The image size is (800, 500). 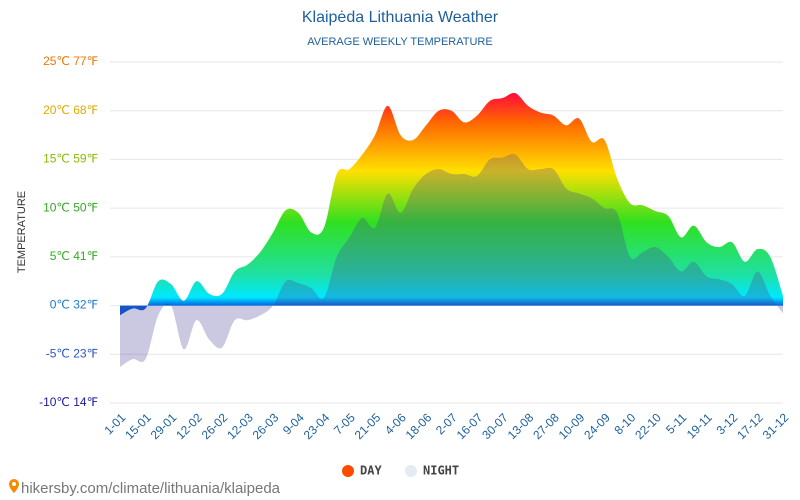 I want to click on x-tick-label: 19-11, so click(x=699, y=425).